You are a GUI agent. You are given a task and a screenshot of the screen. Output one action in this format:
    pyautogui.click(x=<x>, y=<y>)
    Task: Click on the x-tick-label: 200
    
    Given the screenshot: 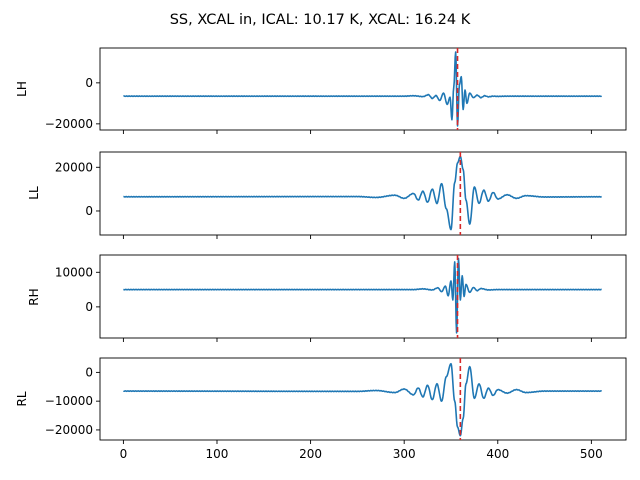 What is the action you would take?
    pyautogui.click(x=310, y=454)
    